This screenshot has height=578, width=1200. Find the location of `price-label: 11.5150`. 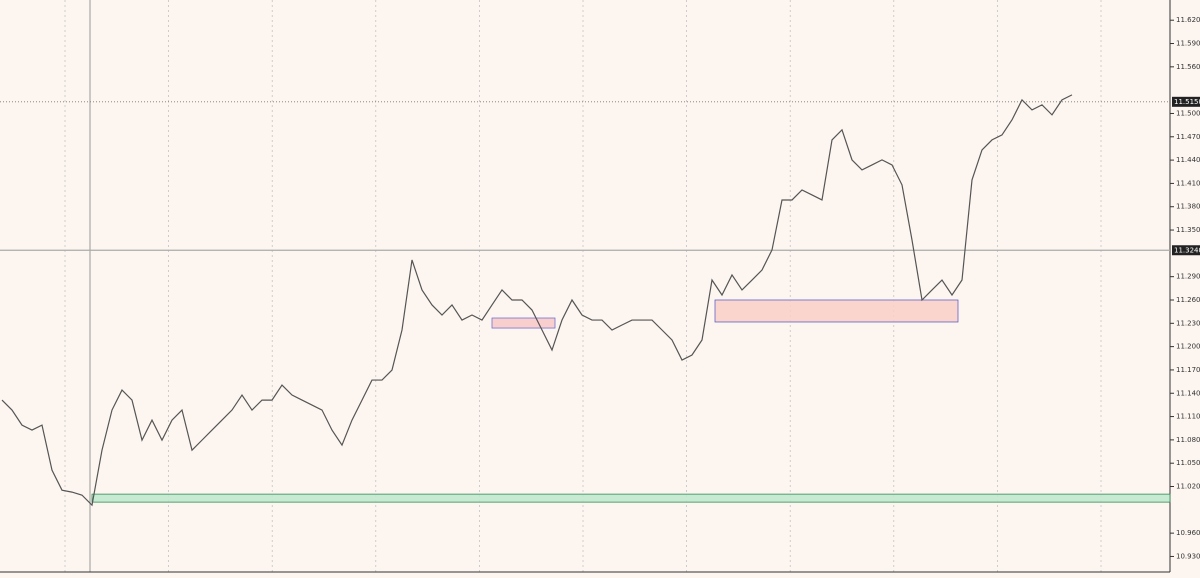

price-label: 11.5150 is located at coordinates (1187, 102).